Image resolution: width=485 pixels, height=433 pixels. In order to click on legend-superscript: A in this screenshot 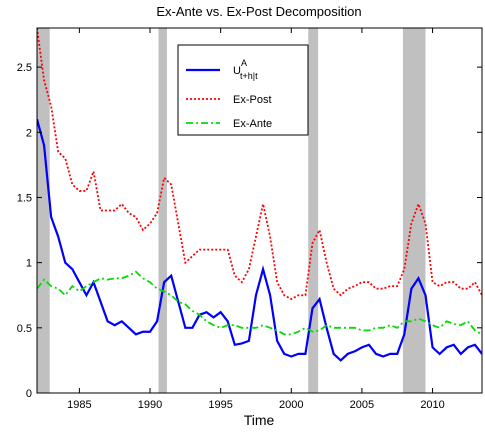, I will do `click(244, 63)`.